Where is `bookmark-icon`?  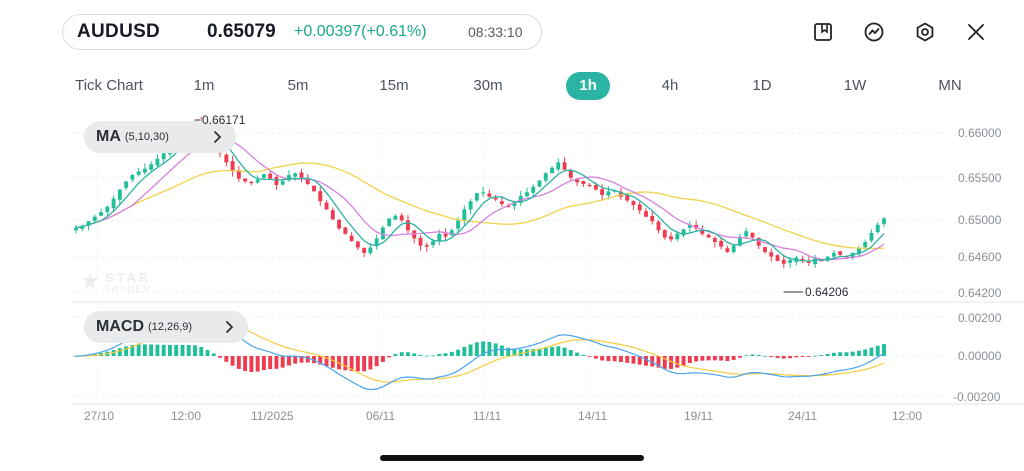 bookmark-icon is located at coordinates (823, 32).